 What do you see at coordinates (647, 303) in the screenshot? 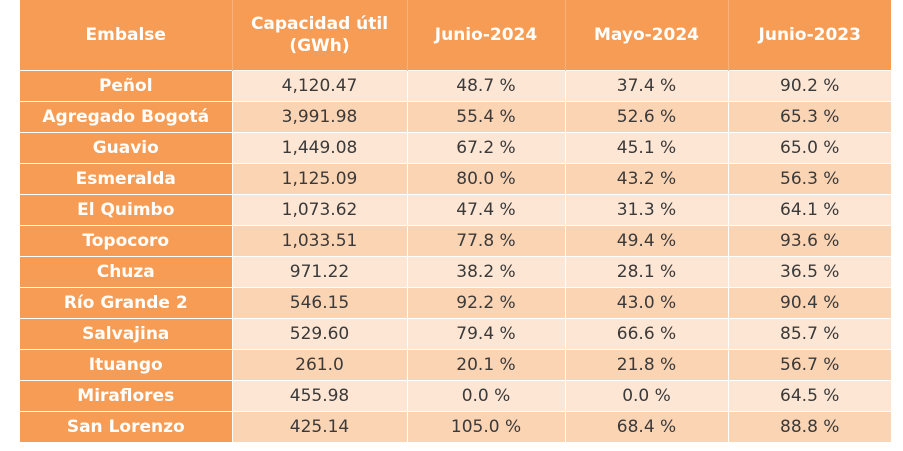
I see `cell-mayo-2024: 43.0 %` at bounding box center [647, 303].